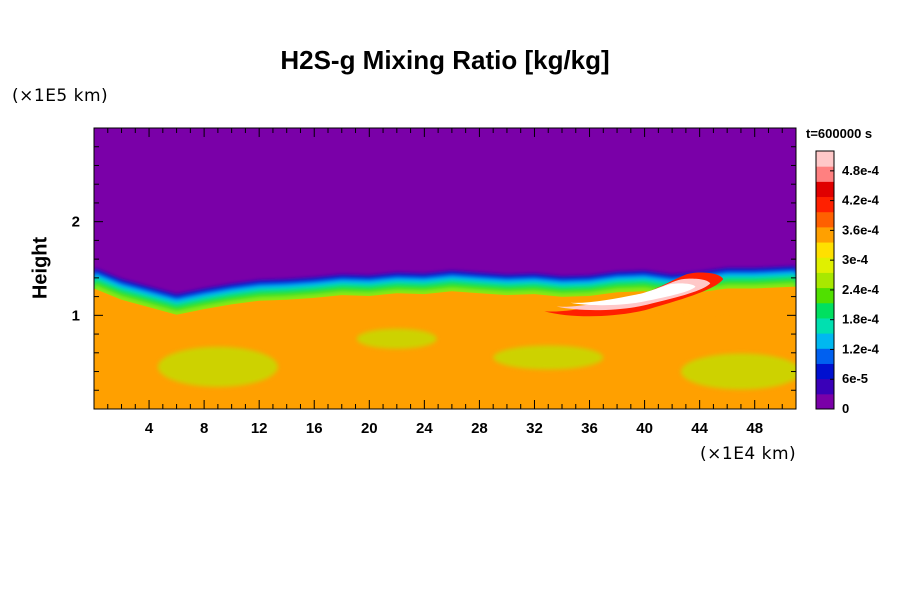 The height and width of the screenshot is (600, 900). I want to click on colorbar-tick-label: 4.2e-4, so click(861, 200).